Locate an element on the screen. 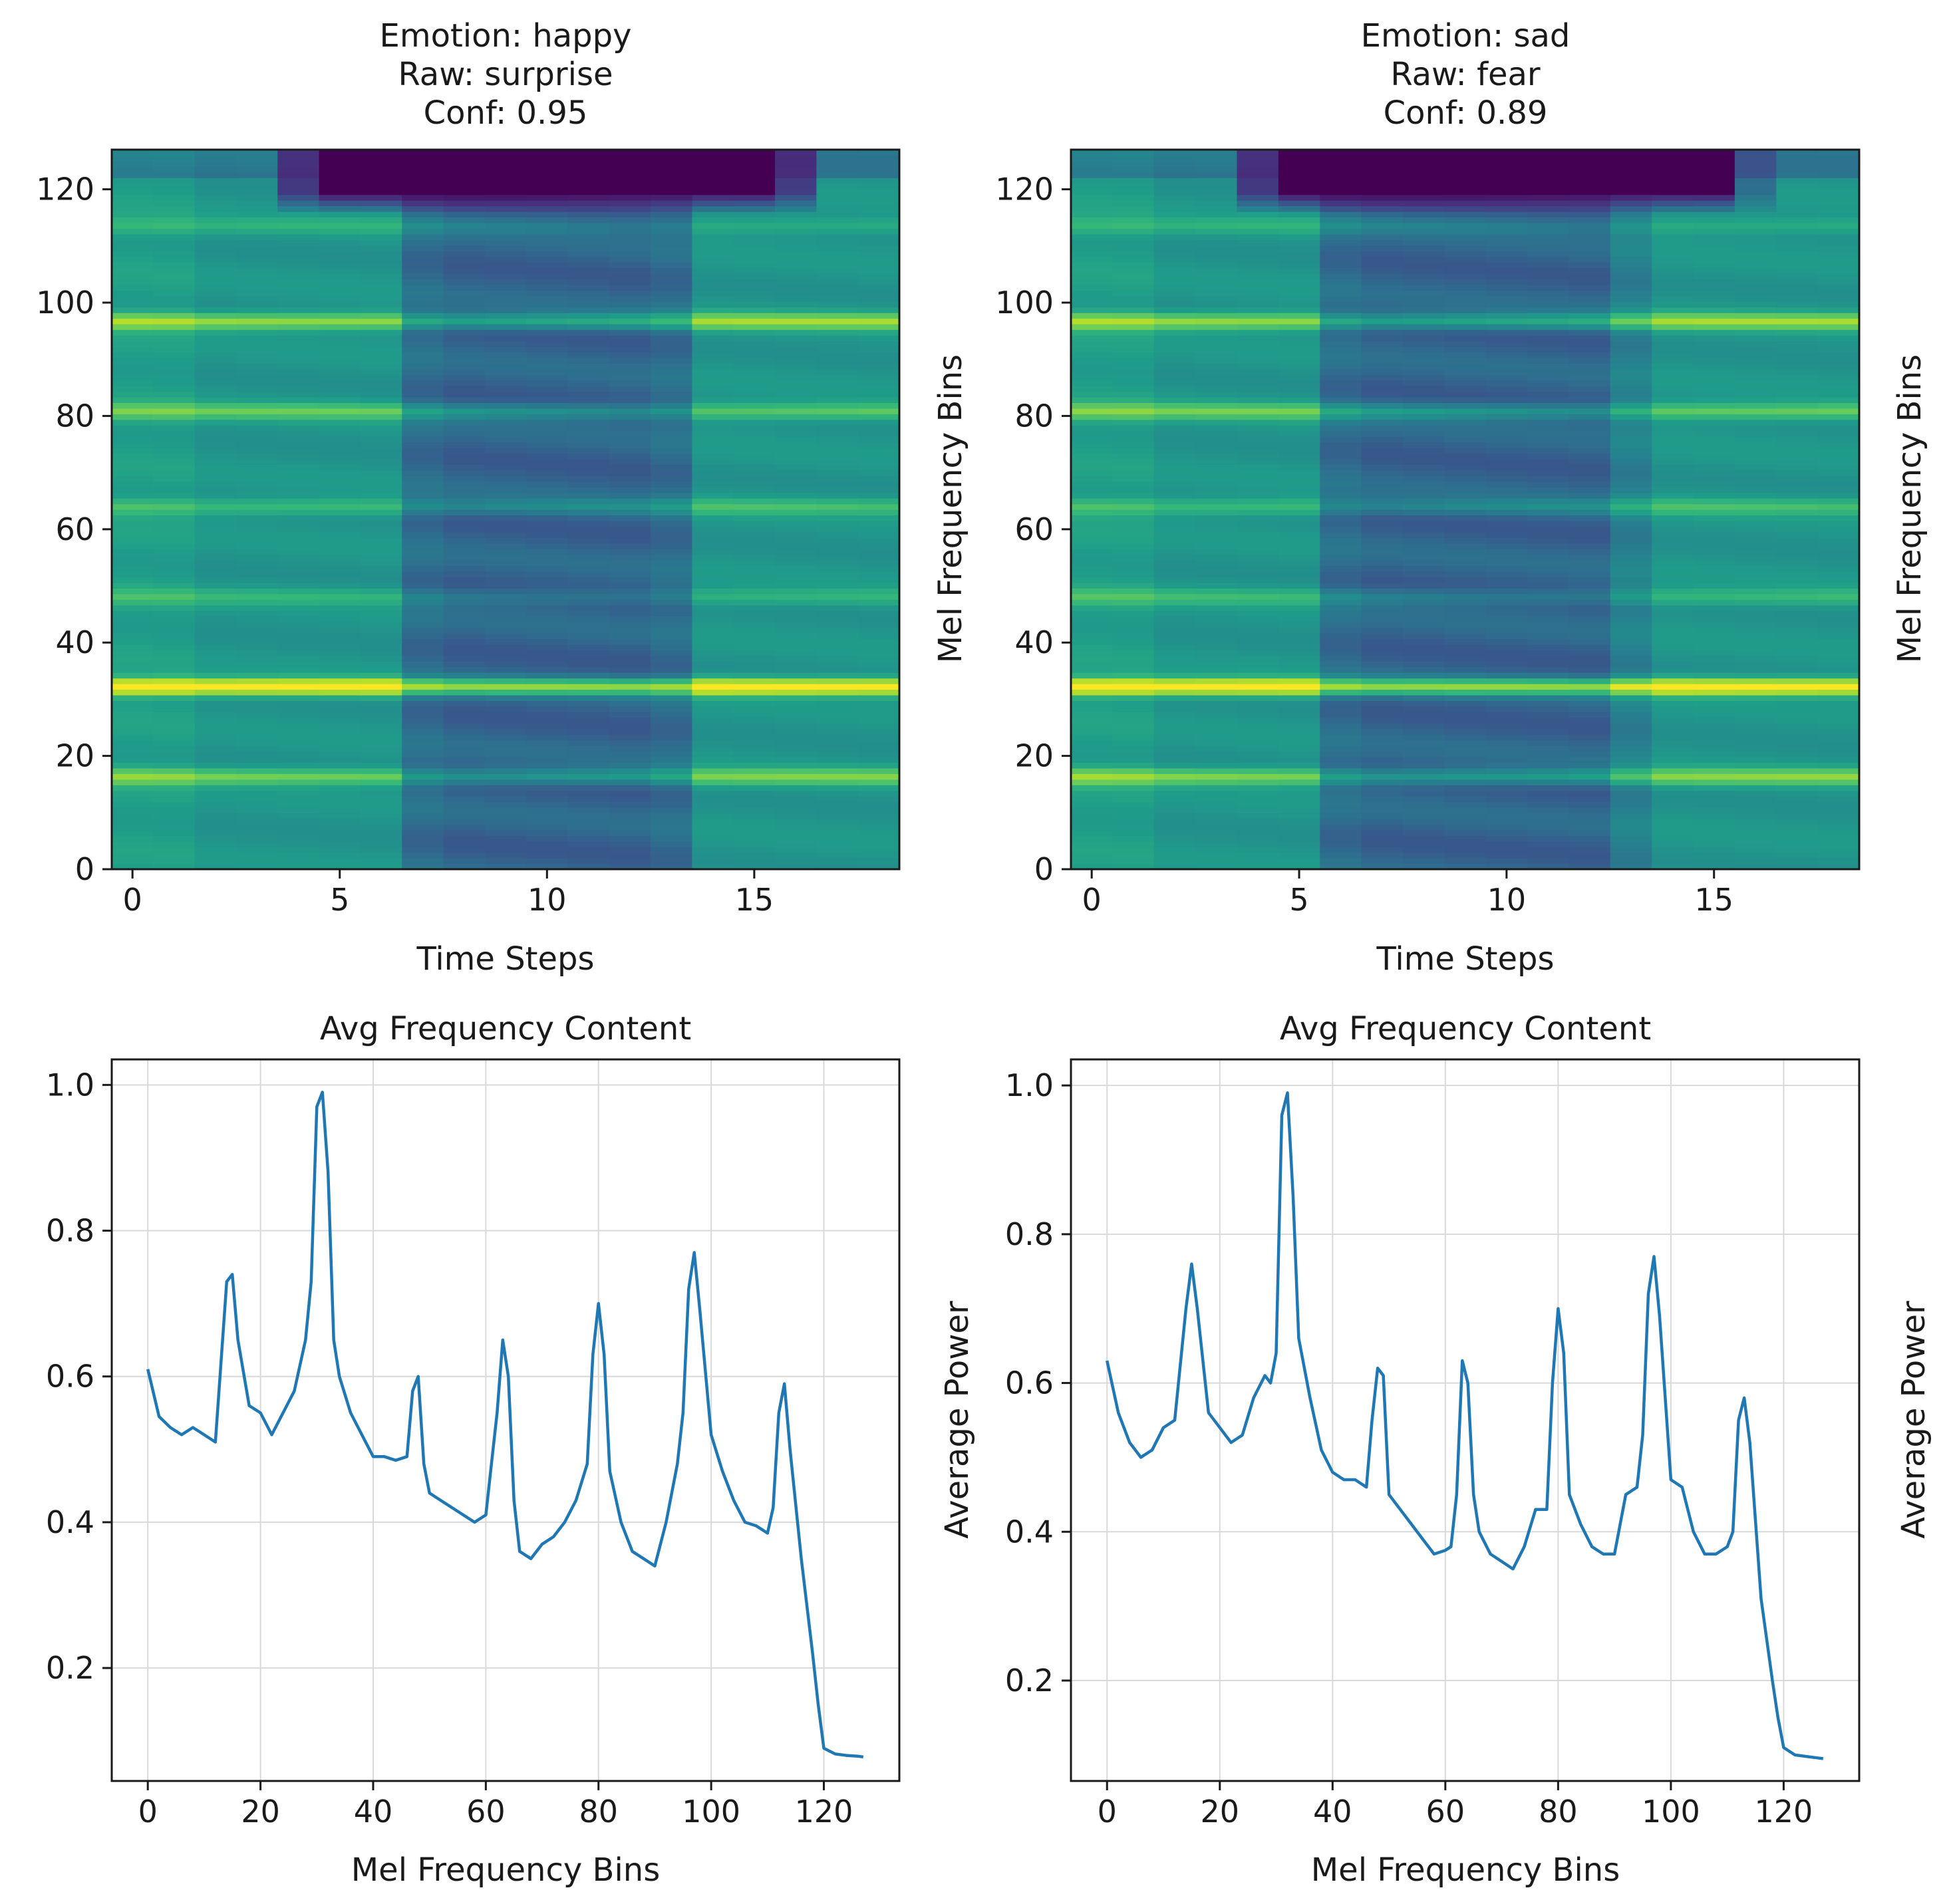 The width and height of the screenshot is (1951, 1904). x-tick-label: 10 is located at coordinates (1507, 900).